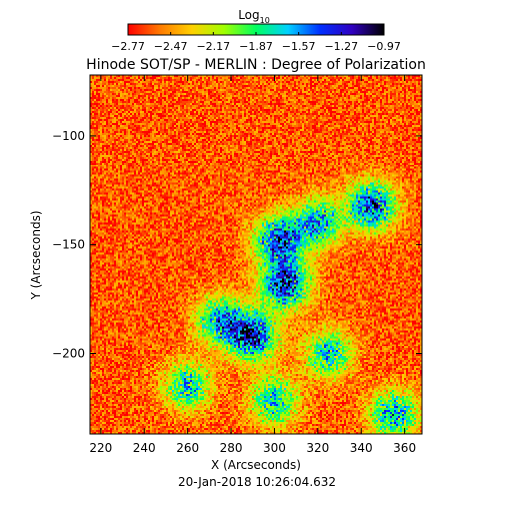 The image size is (512, 512). Describe the element at coordinates (68, 136) in the screenshot. I see `y-tick-label: −100` at that location.